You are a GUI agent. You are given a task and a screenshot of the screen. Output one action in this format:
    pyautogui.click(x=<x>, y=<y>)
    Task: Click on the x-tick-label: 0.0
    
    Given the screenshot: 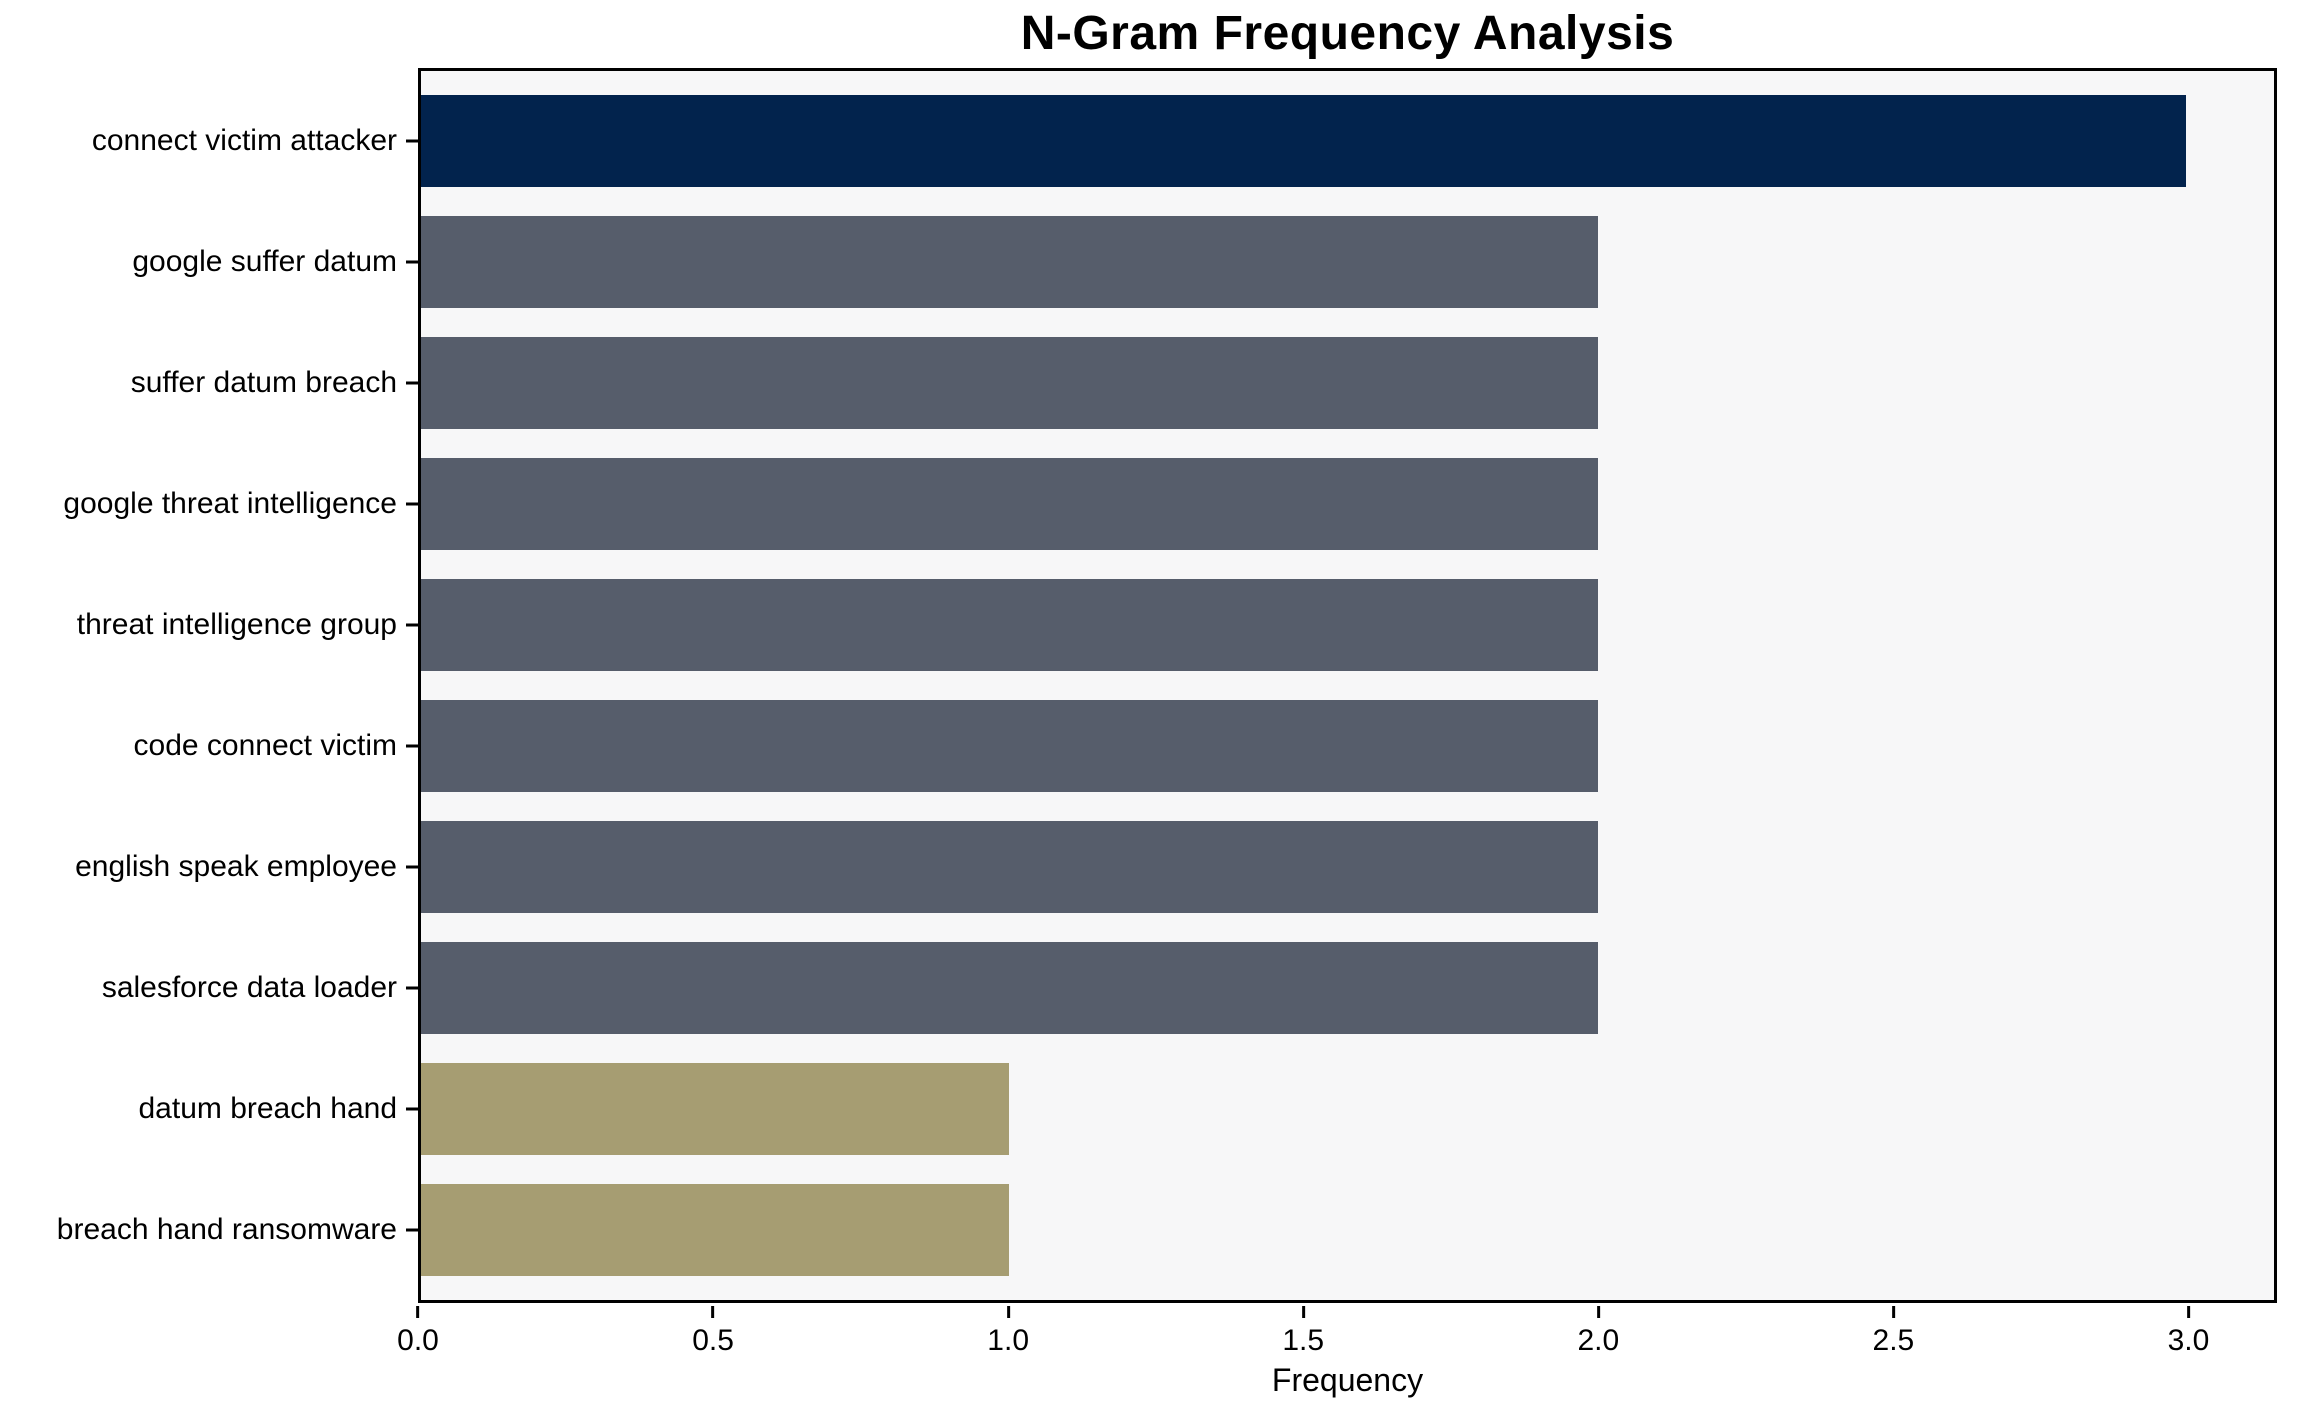 What is the action you would take?
    pyautogui.click(x=418, y=1340)
    